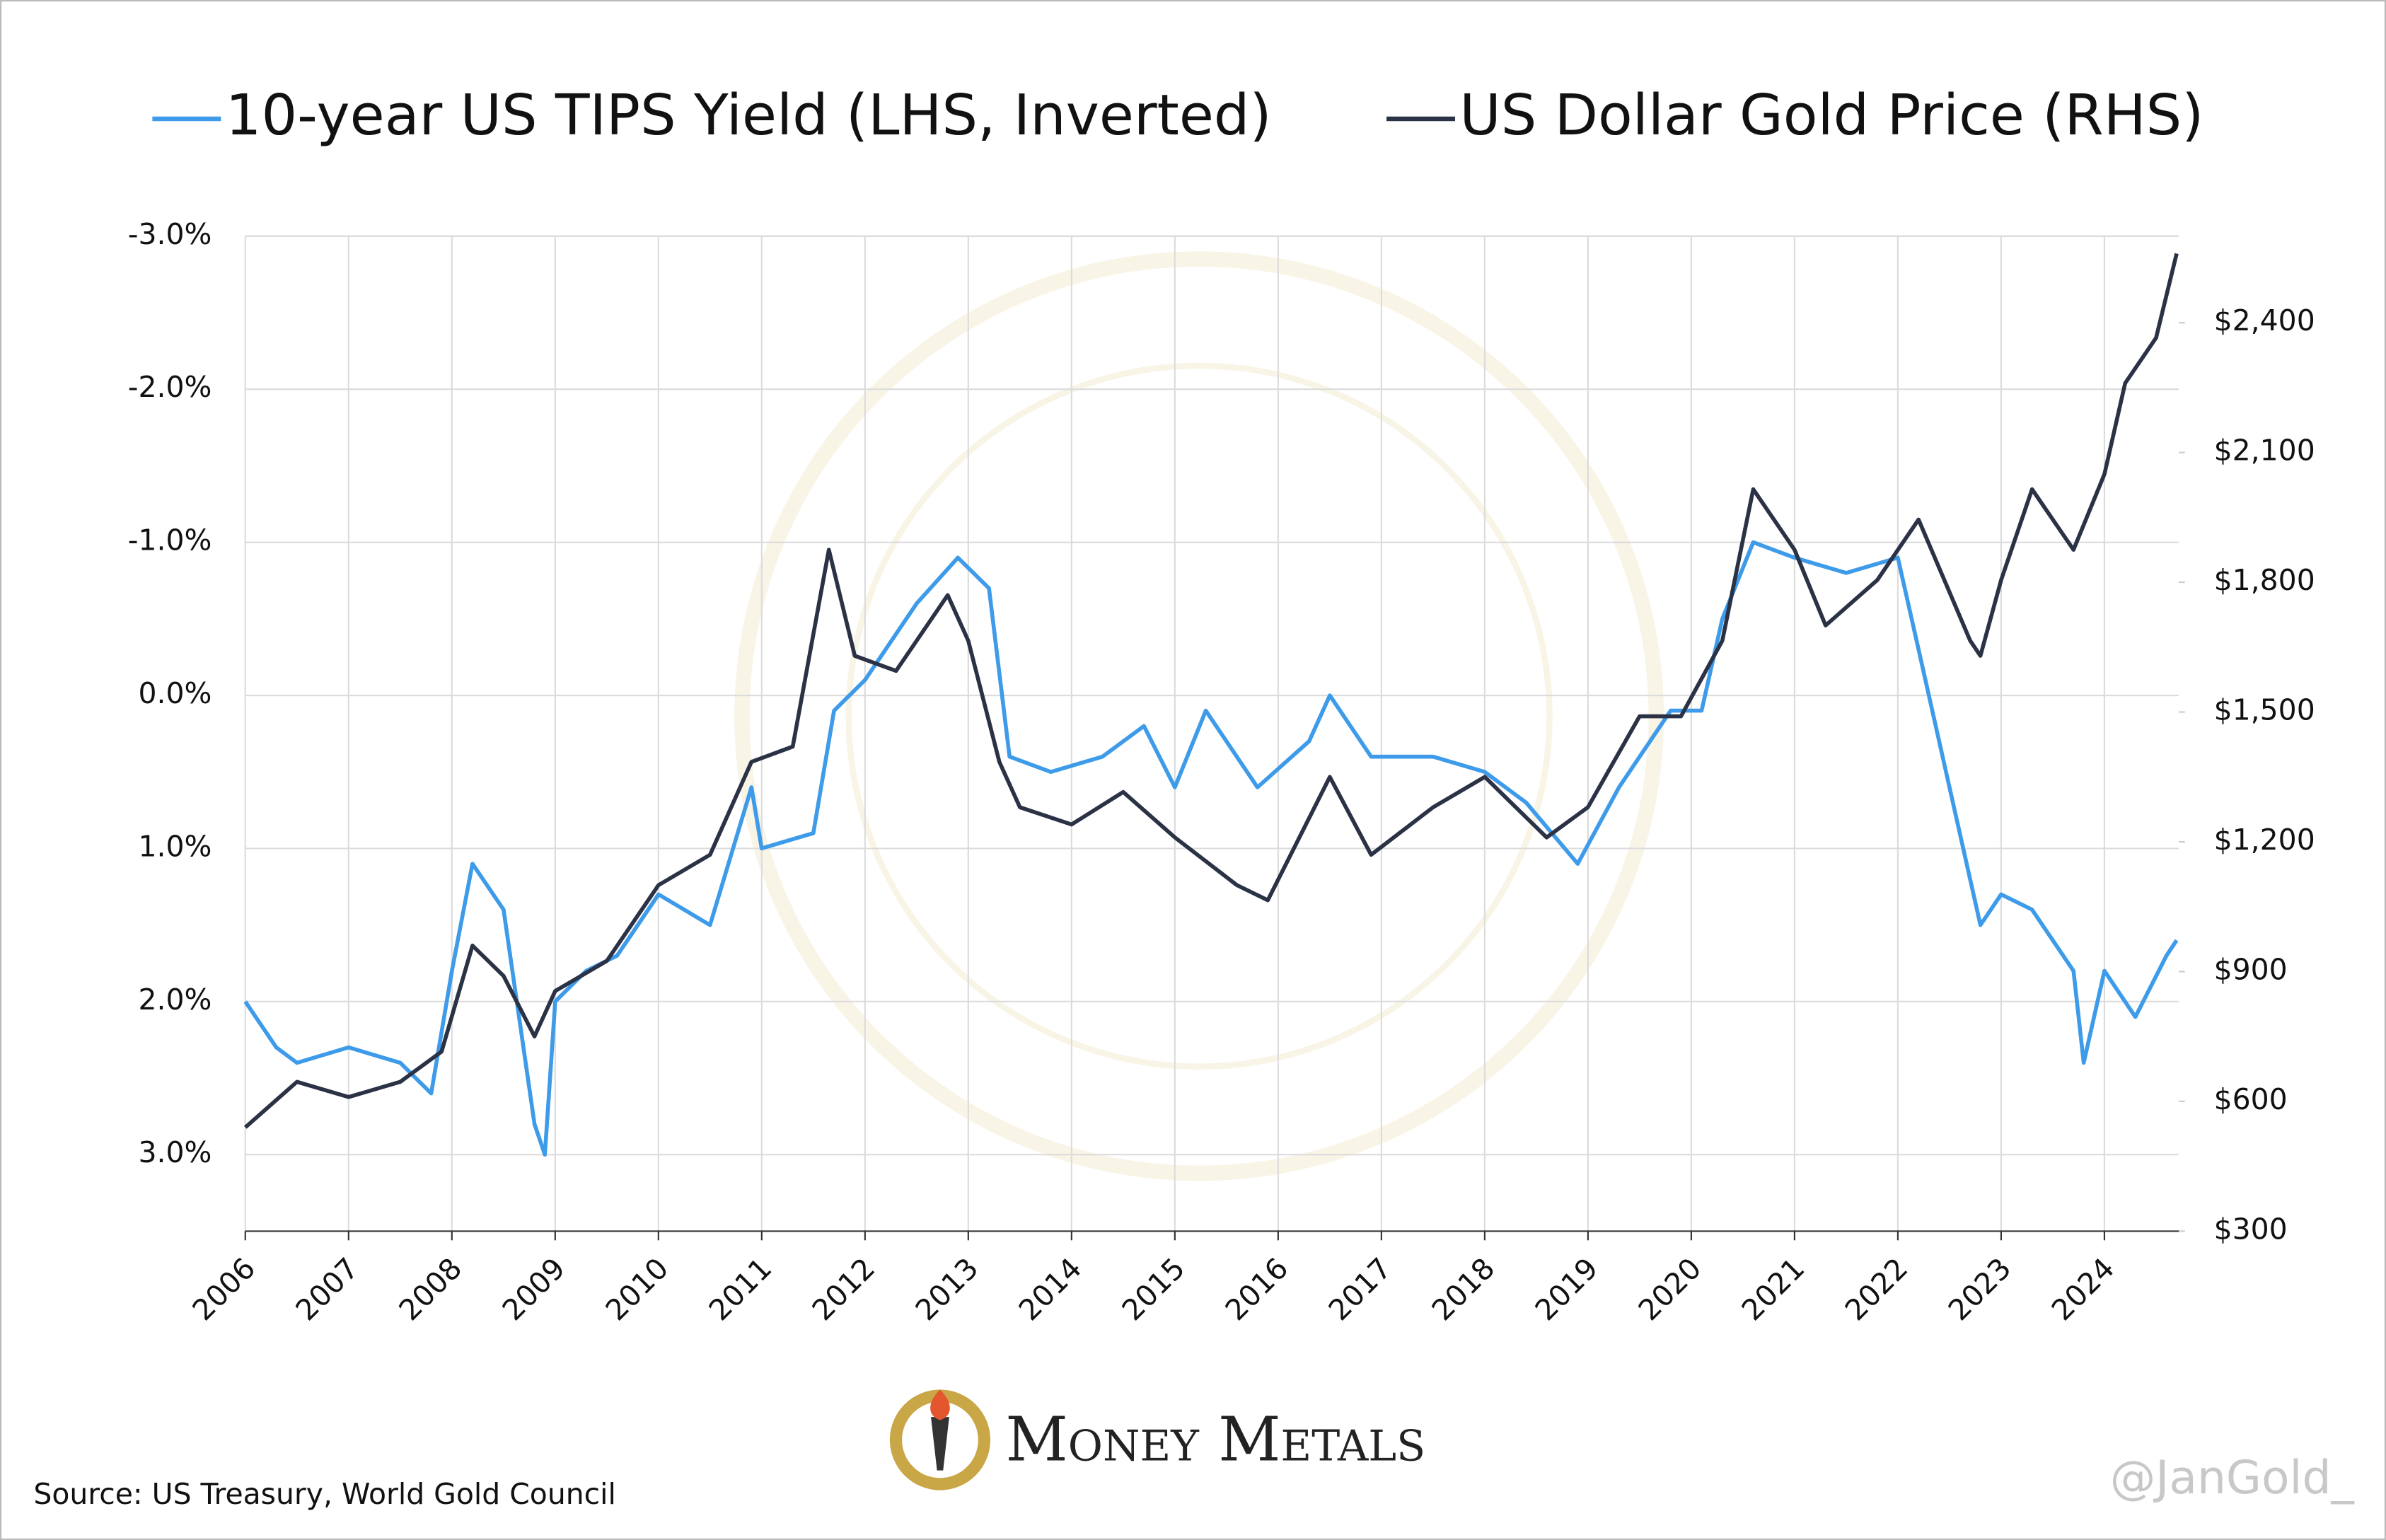 The image size is (2386, 1540). What do you see at coordinates (325, 1494) in the screenshot?
I see `source: Source: US Treasury, World Gold Council` at bounding box center [325, 1494].